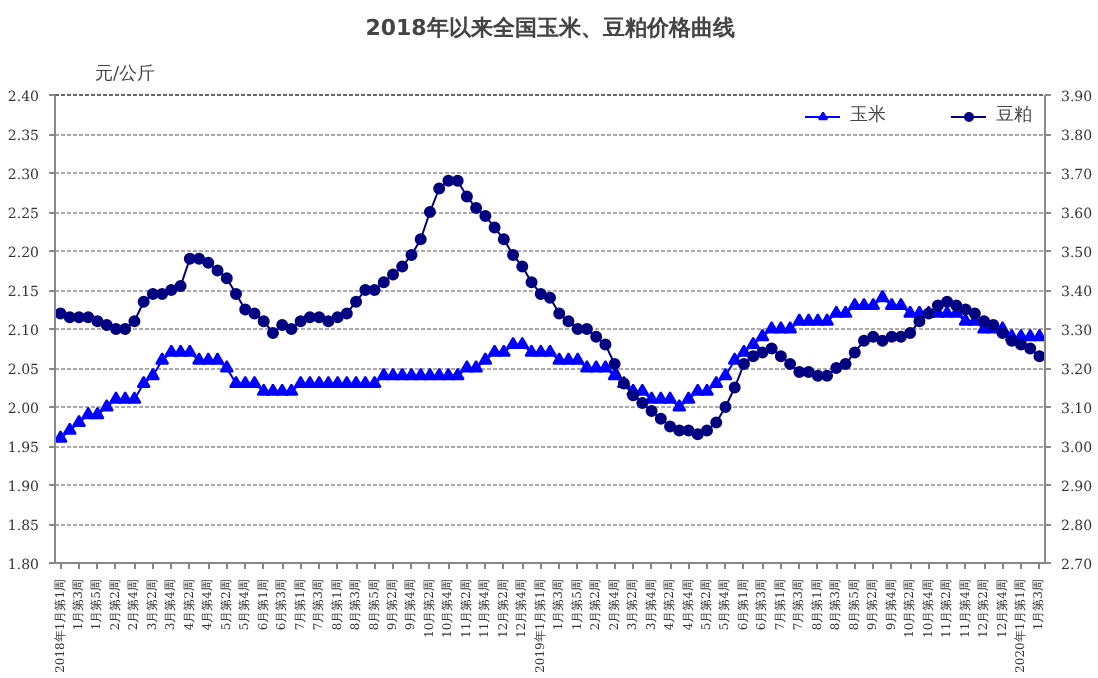 The width and height of the screenshot is (1098, 678). I want to click on y-axis-title: 元/公斤, so click(125, 74).